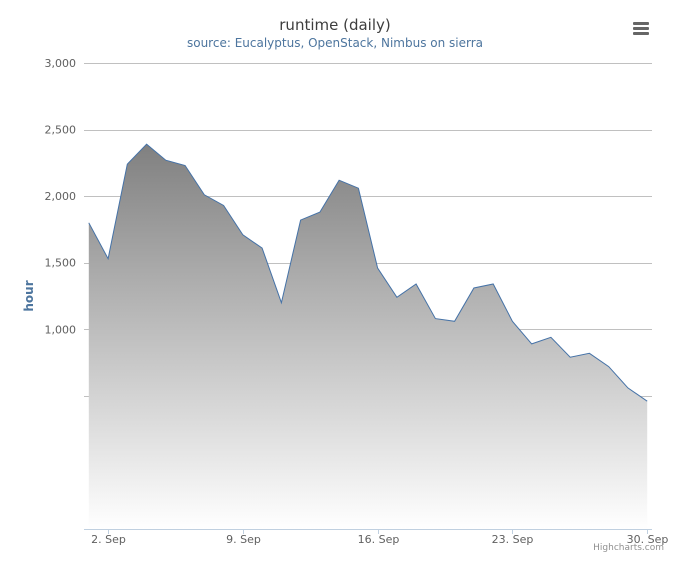  I want to click on y-axis-label: hour, so click(29, 295).